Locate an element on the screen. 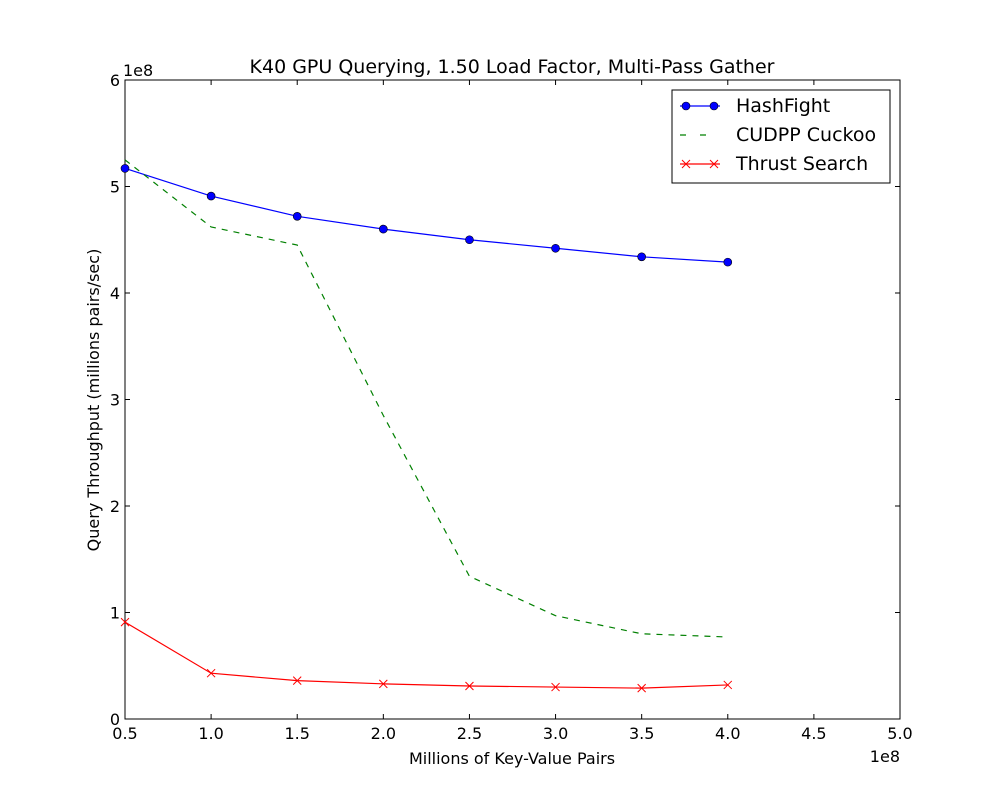  y-tick-label: 0 is located at coordinates (115, 719).